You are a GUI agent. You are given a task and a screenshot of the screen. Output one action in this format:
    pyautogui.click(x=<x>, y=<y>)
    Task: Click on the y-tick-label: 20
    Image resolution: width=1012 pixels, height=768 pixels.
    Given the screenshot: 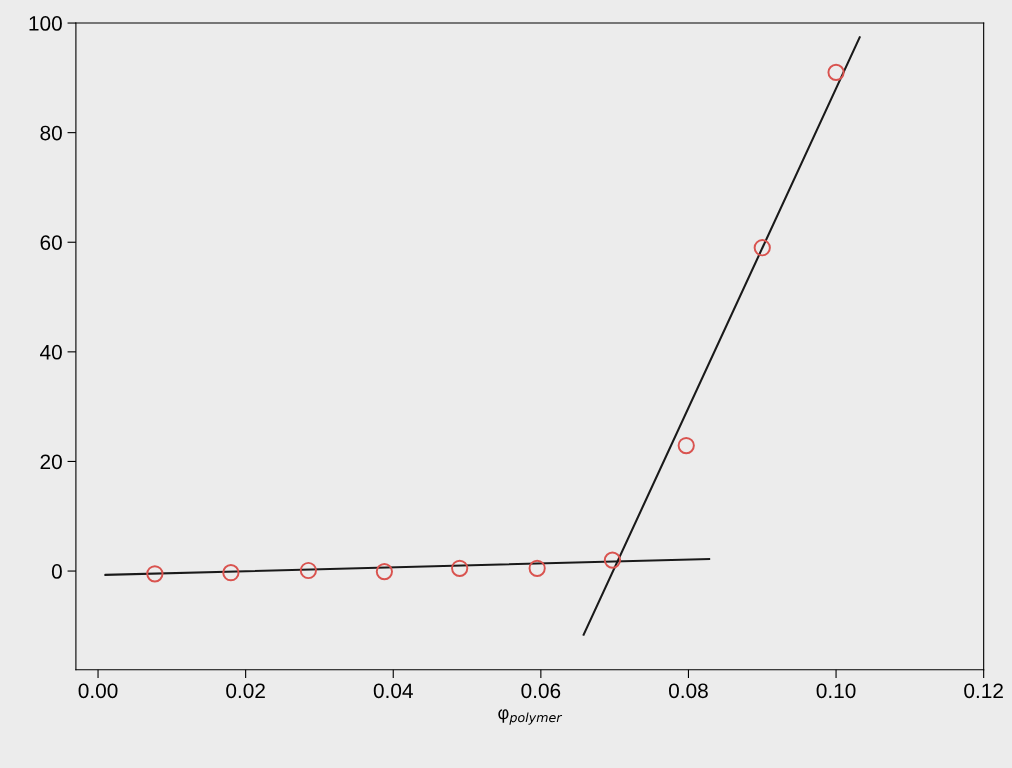 What is the action you would take?
    pyautogui.click(x=51, y=462)
    